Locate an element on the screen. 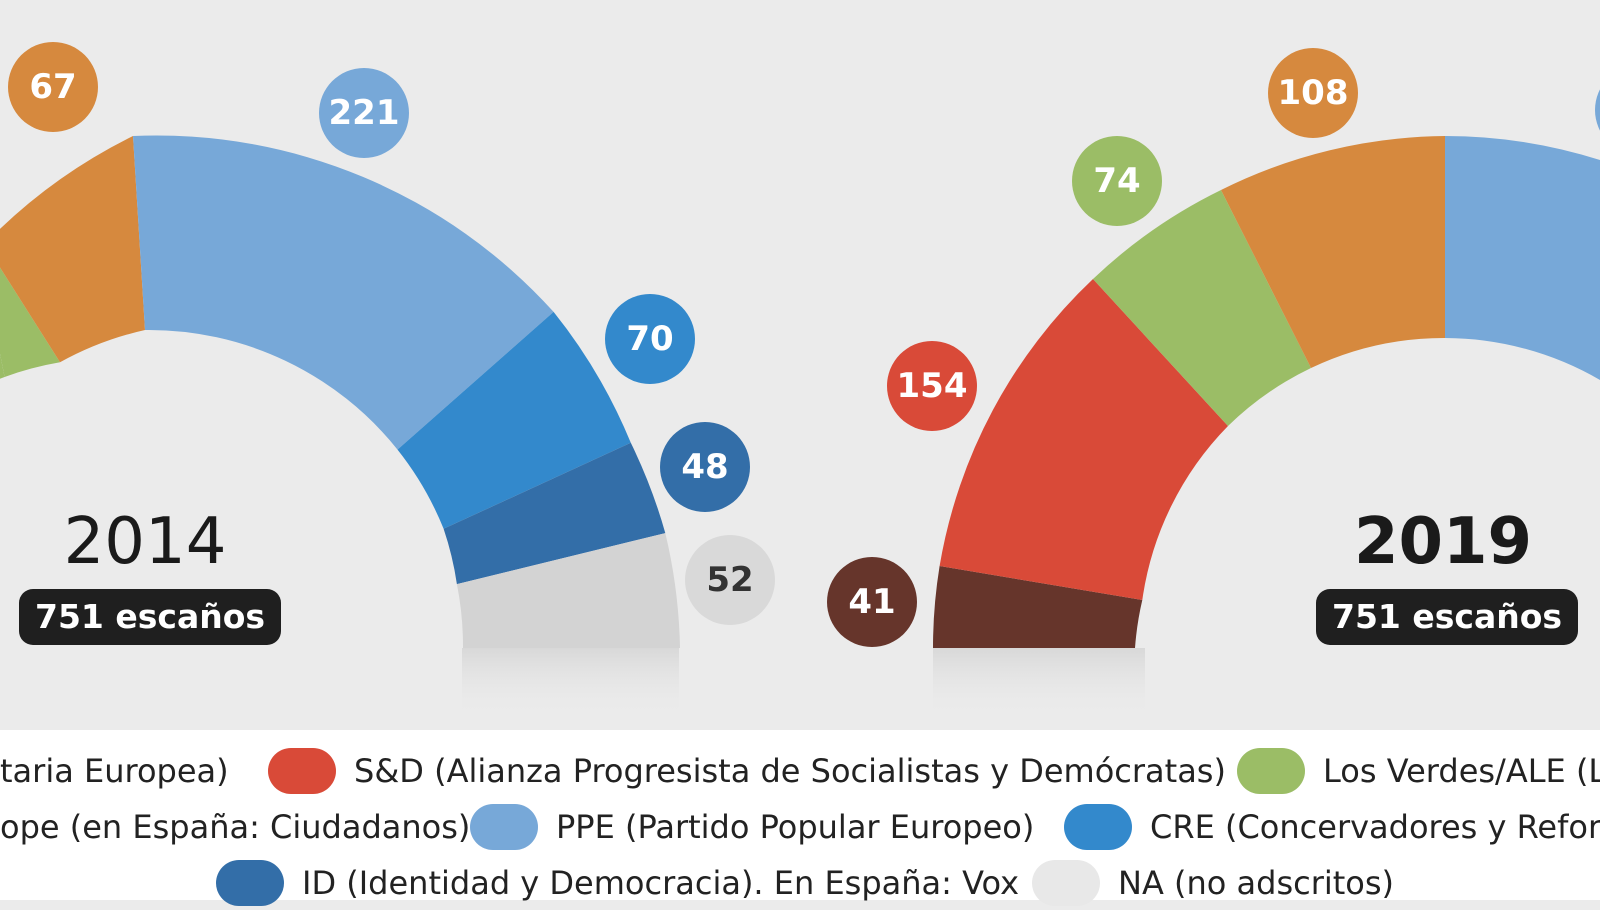 Image resolution: width=1600 pixels, height=910 pixels. segment-2014-verdes is located at coordinates (2, 366).